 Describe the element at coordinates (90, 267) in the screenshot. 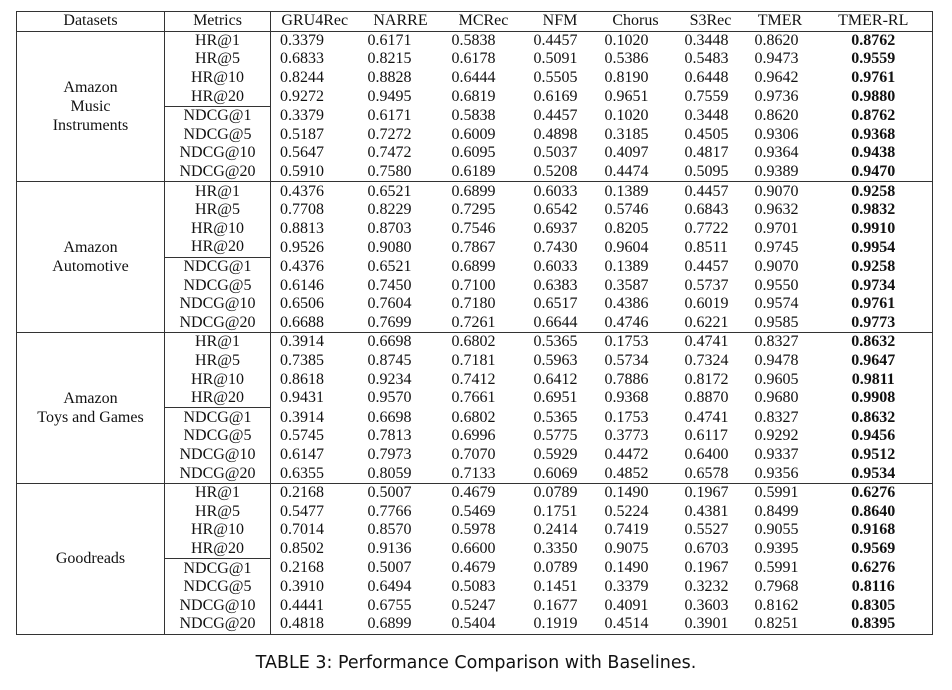

I see `dataset-name-line: Automotive` at that location.